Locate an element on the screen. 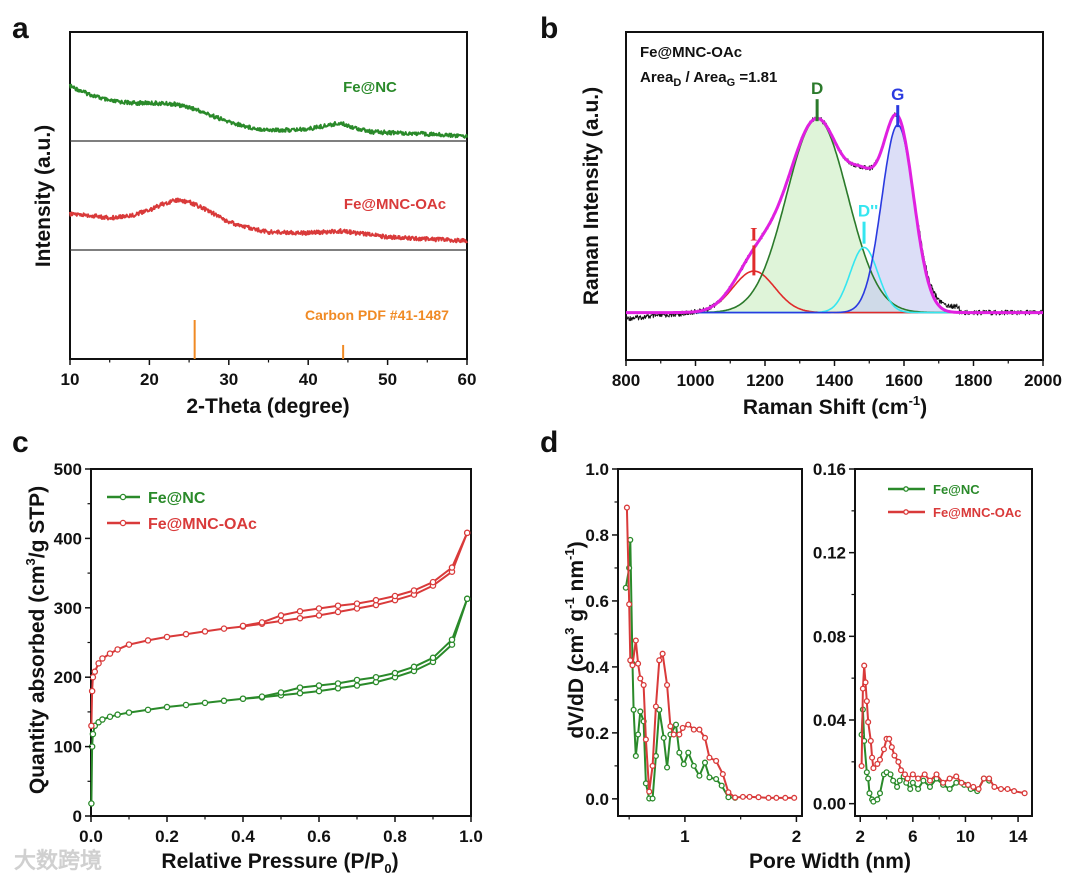 The height and width of the screenshot is (888, 1080). raman-annotation-title: Fe@MNC-OAc is located at coordinates (691, 52).